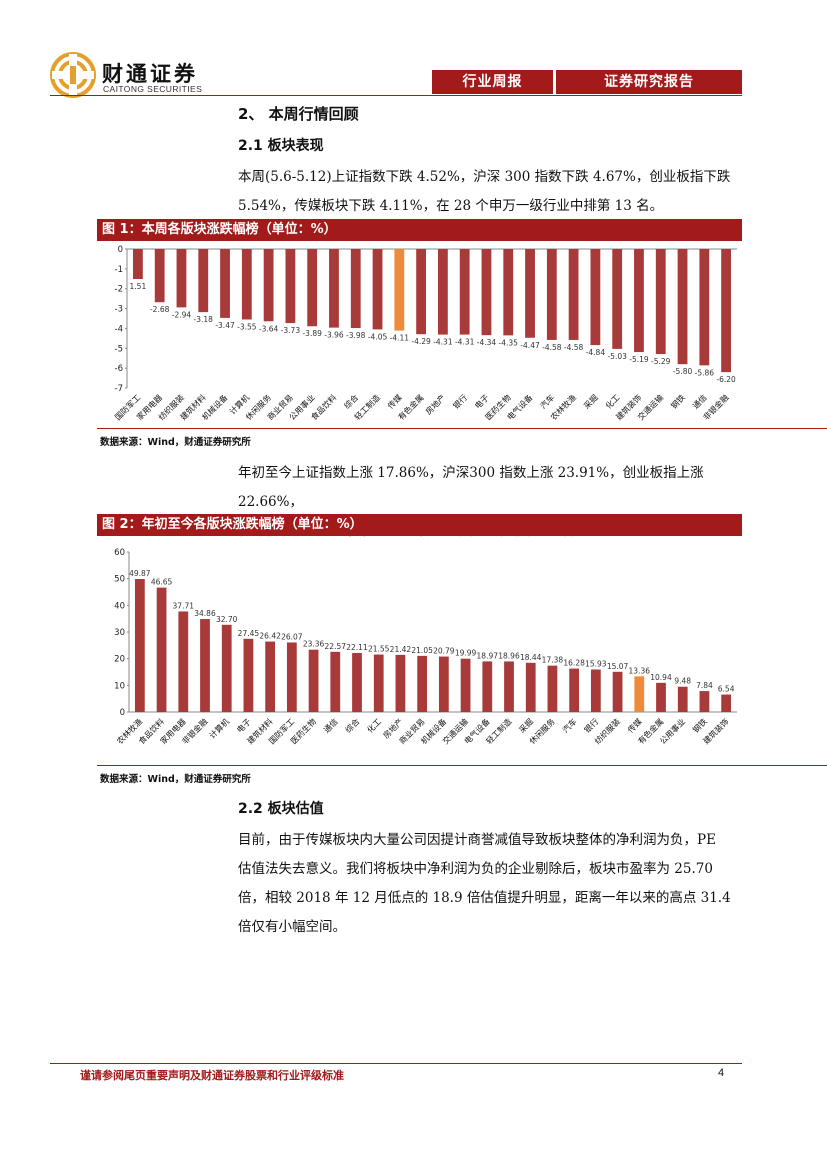  I want to click on data-label: 19.99, so click(466, 653).